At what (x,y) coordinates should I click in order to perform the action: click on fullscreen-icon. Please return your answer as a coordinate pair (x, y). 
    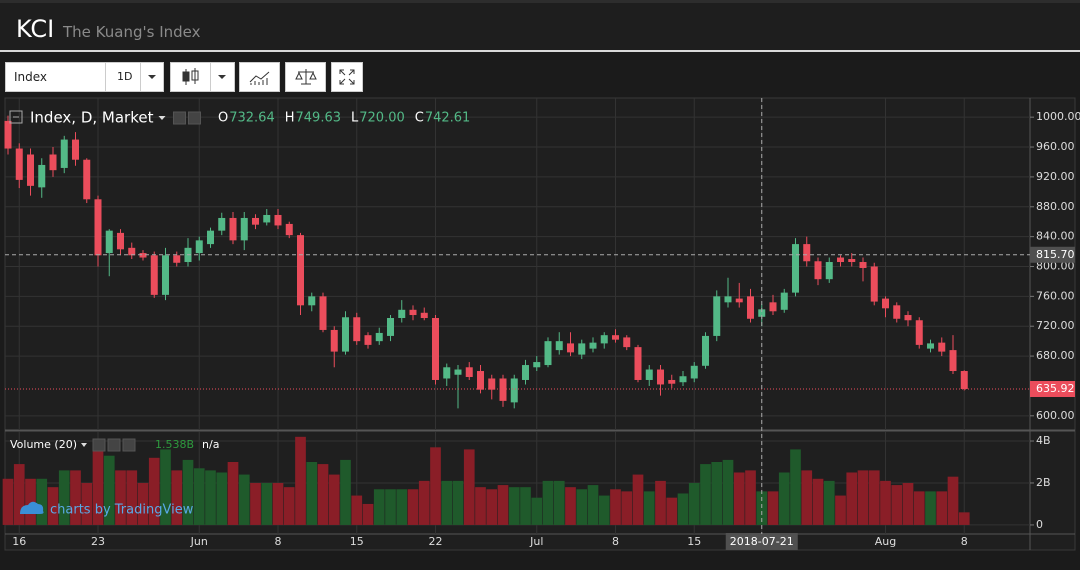
    Looking at the image, I should click on (347, 77).